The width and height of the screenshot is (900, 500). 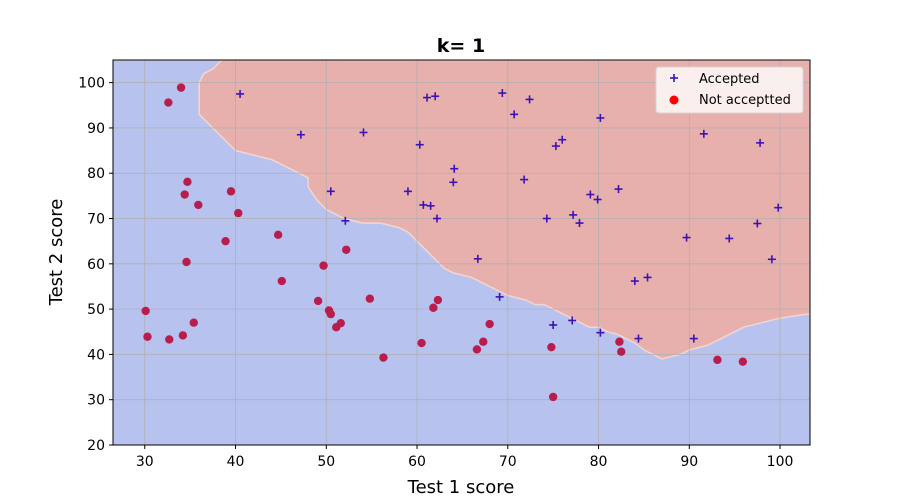 What do you see at coordinates (780, 462) in the screenshot?
I see `x-tick-label: 100` at bounding box center [780, 462].